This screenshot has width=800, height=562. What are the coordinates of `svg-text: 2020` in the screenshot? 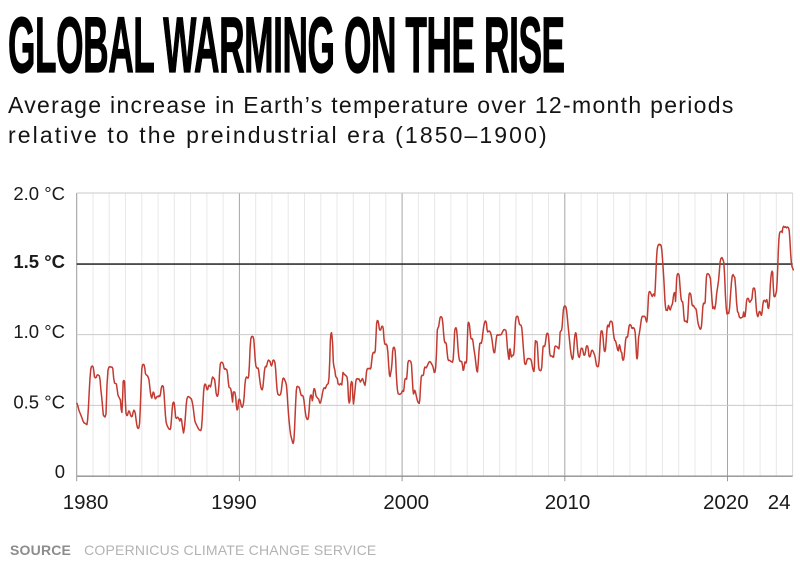 It's located at (726, 502).